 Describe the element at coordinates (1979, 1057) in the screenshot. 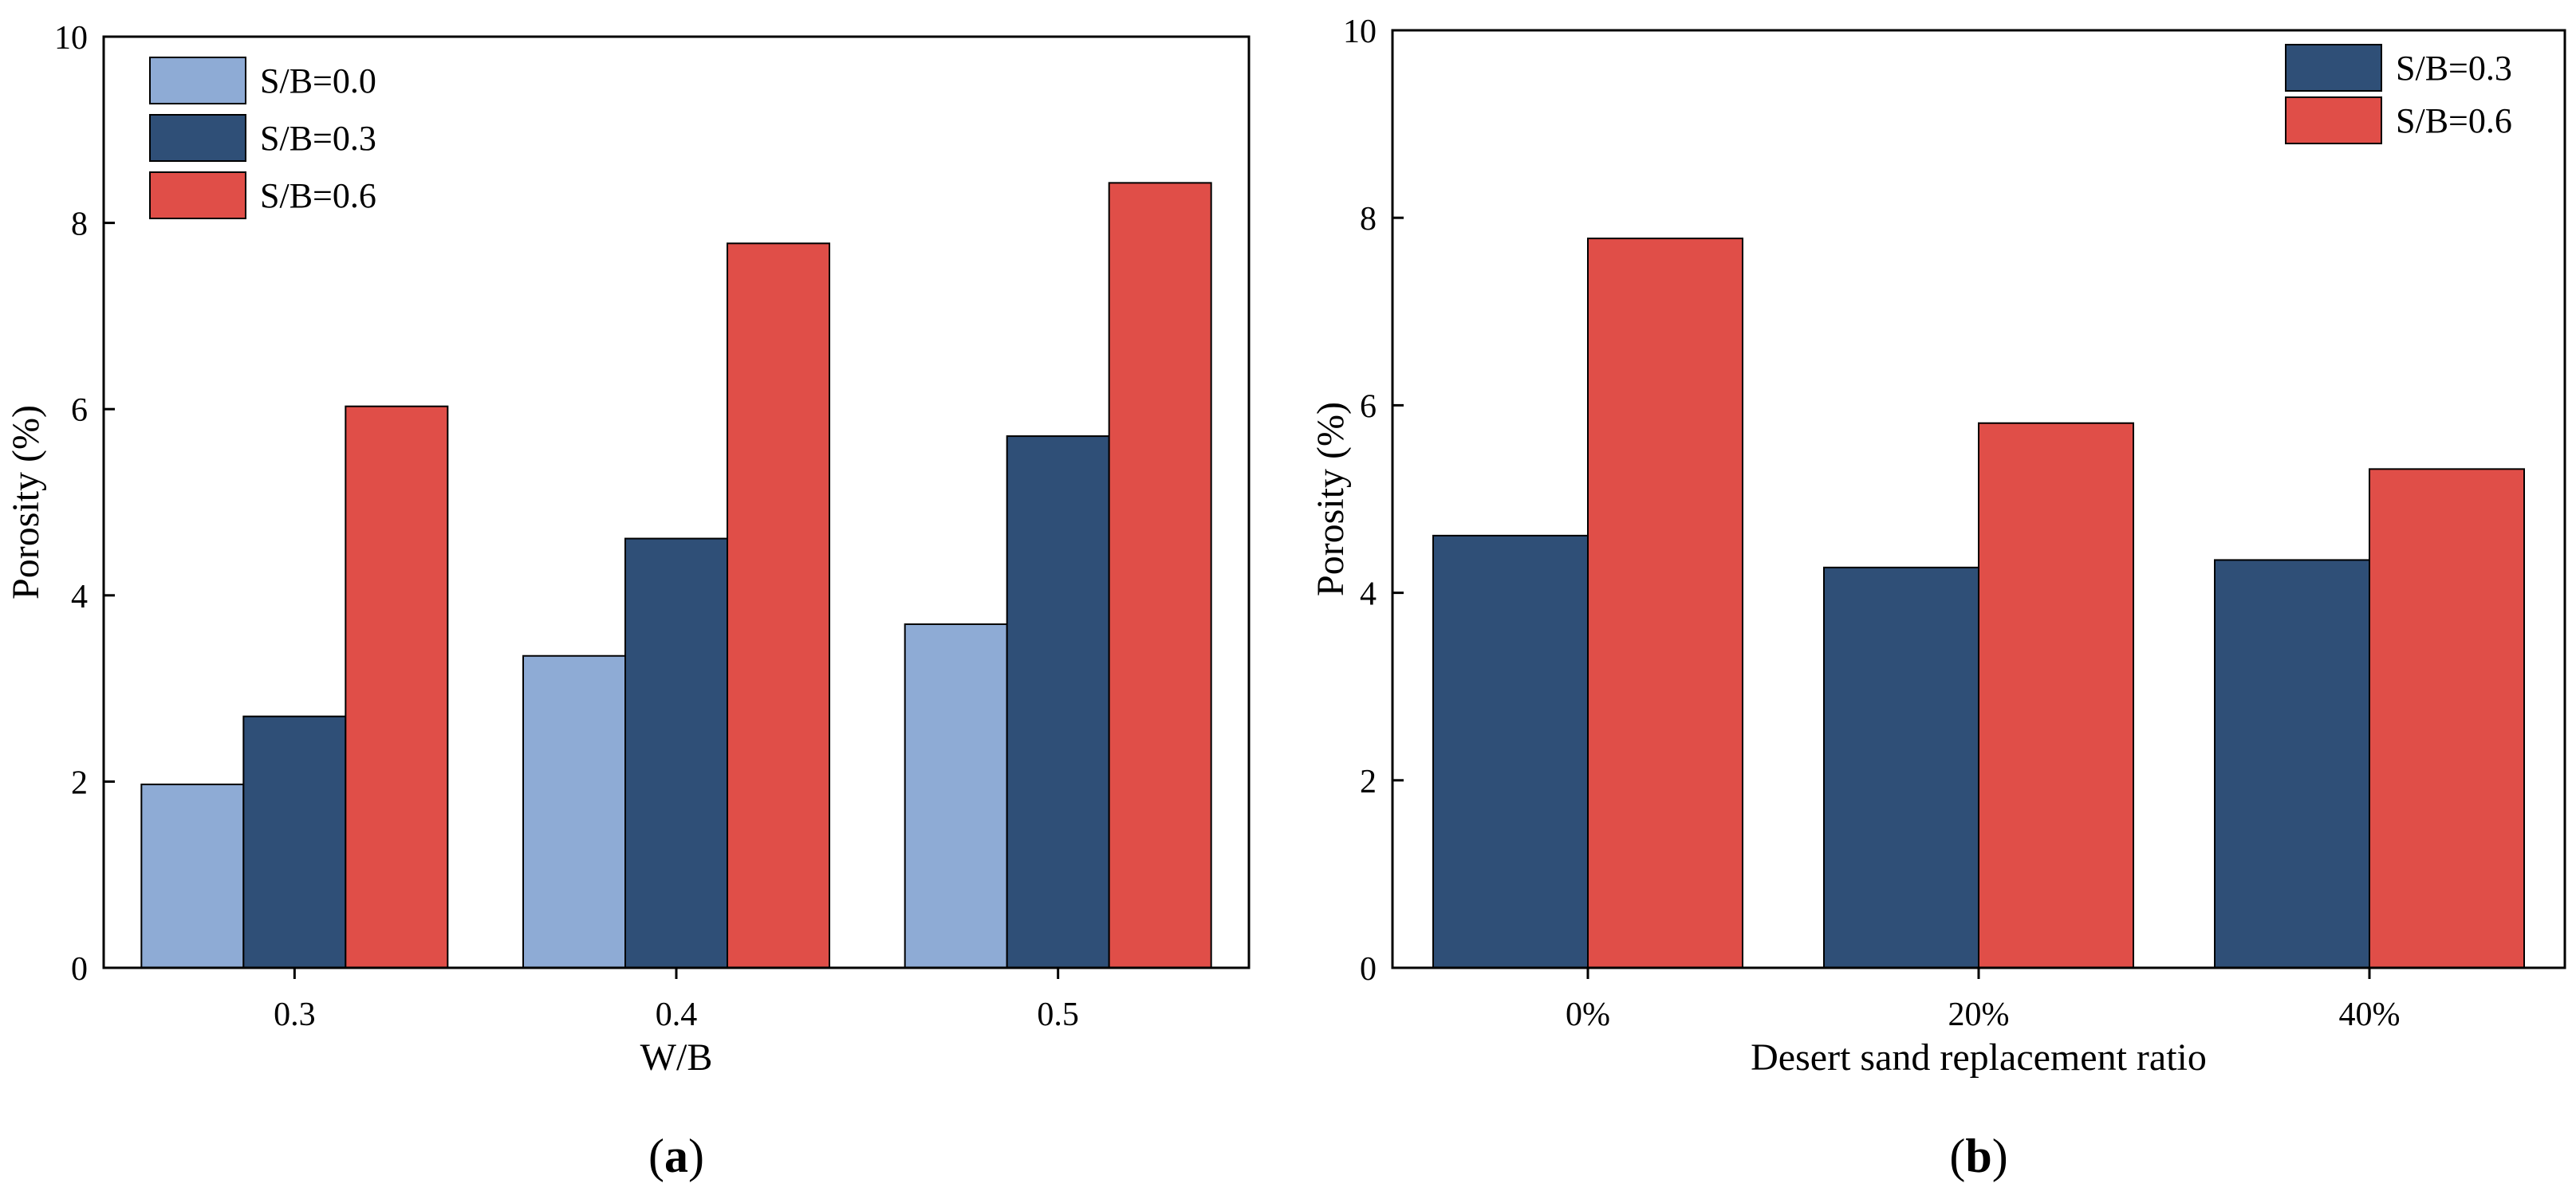

I see `x-axis-title-b: Desert sand replacement ratio` at that location.